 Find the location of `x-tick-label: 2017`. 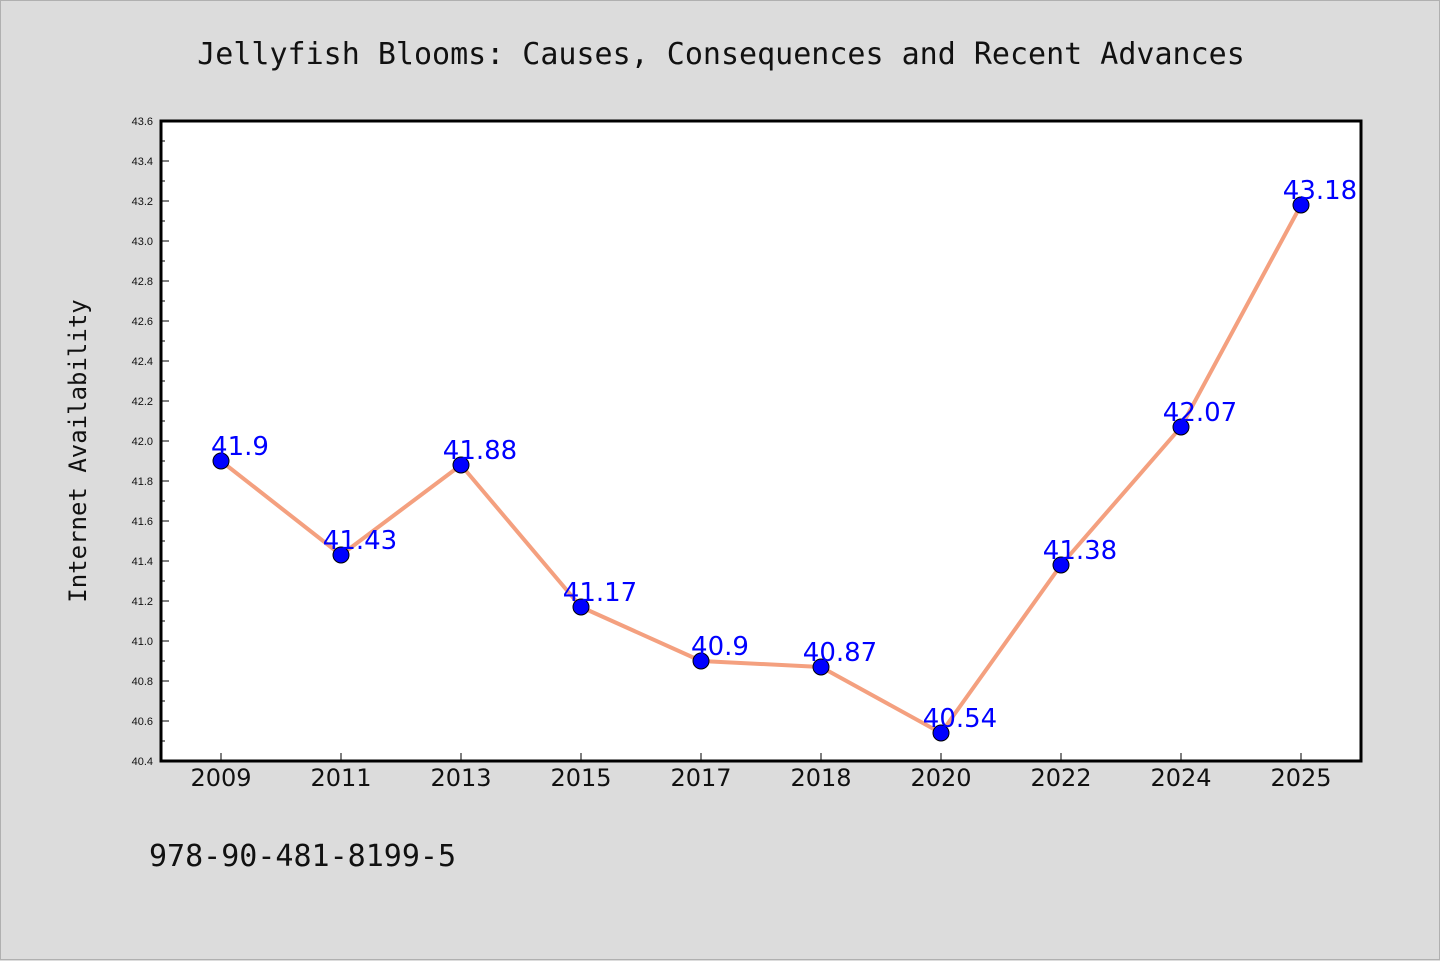

x-tick-label: 2017 is located at coordinates (700, 778).